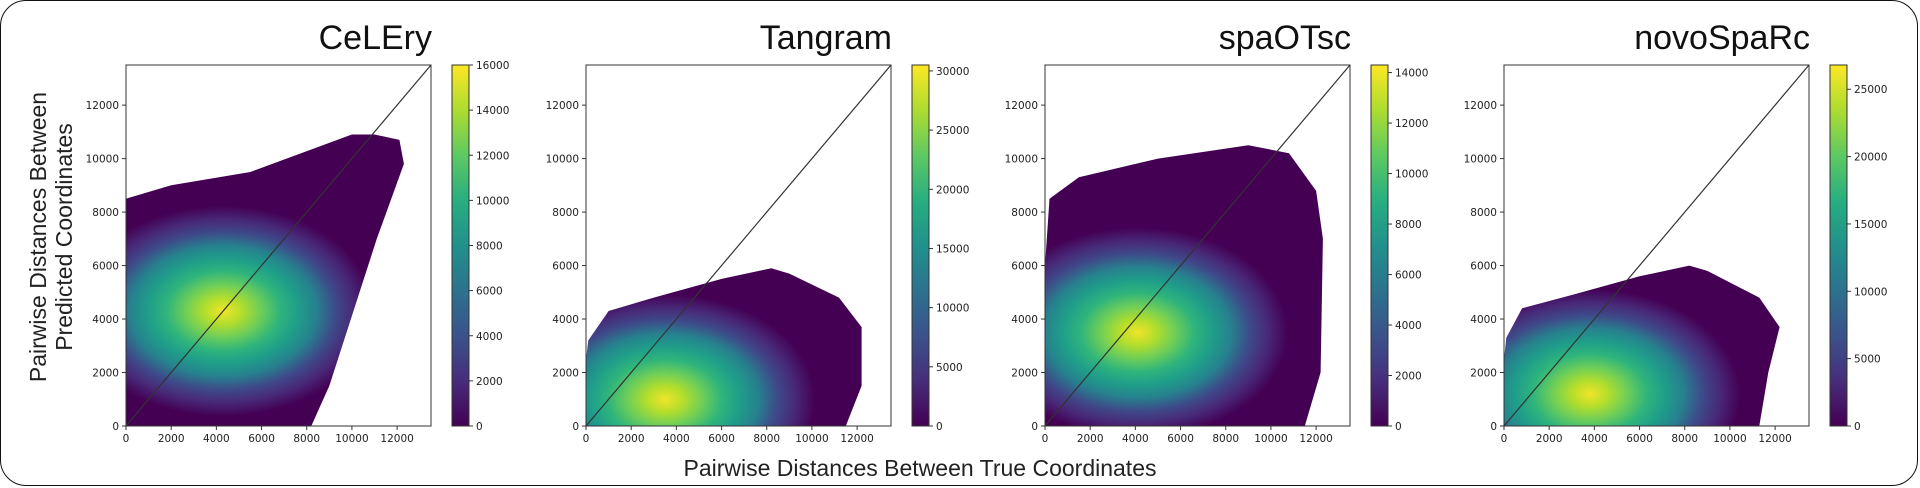 The width and height of the screenshot is (1920, 488). I want to click on colorbar-tick-label: 16000, so click(492, 66).